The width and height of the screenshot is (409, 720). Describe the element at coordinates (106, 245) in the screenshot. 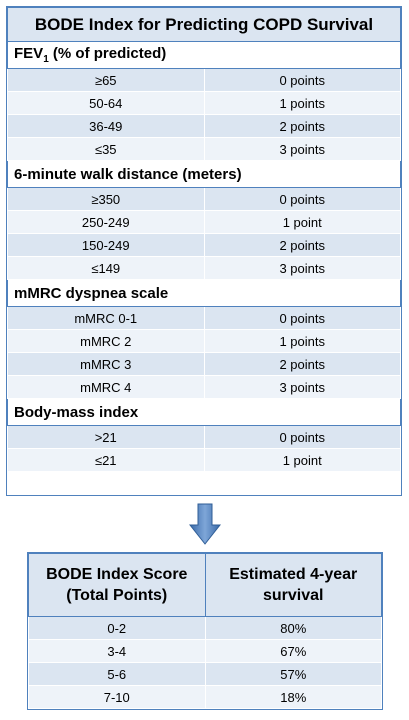

I see `range-cell: 150-249` at that location.